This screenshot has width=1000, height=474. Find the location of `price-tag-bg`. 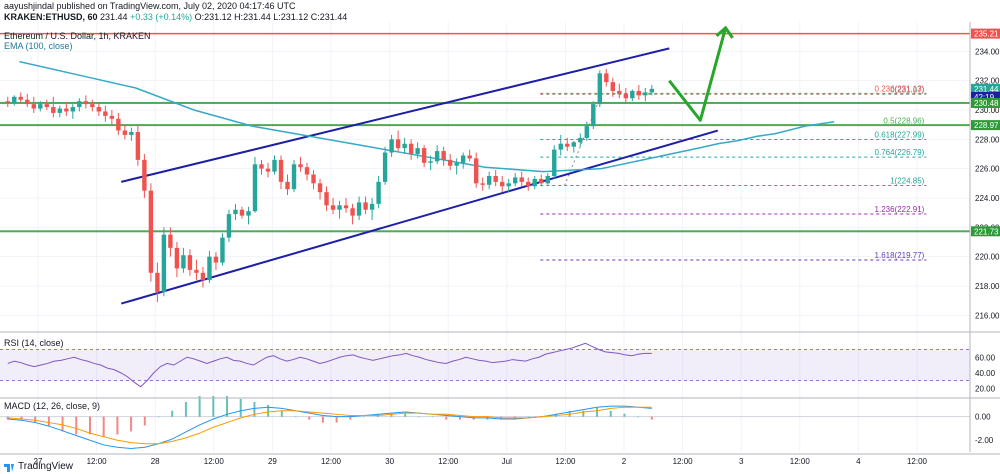

price-tag-bg is located at coordinates (985, 88).